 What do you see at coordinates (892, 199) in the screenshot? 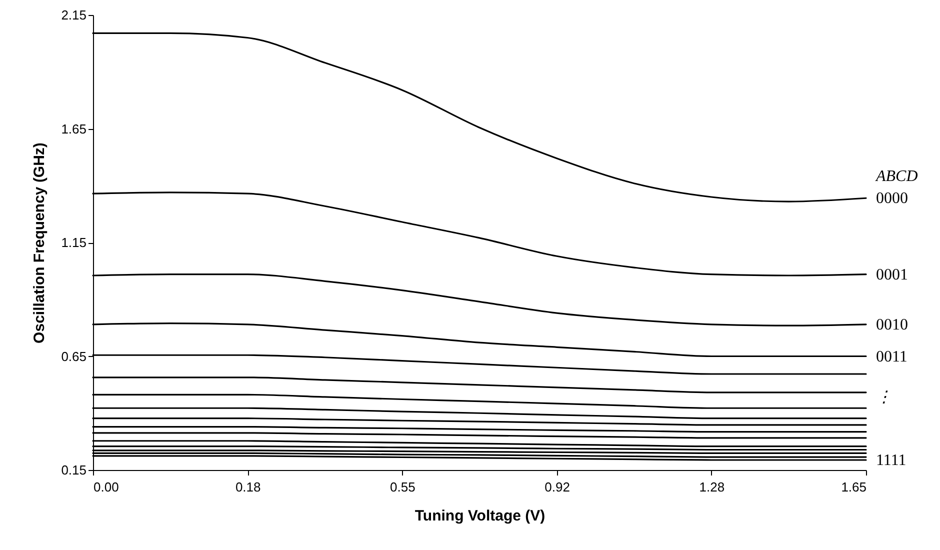
I see `series-label: 0000` at bounding box center [892, 199].